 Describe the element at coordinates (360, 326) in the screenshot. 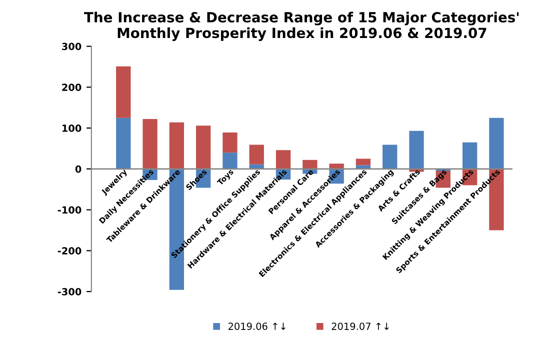

I see `legend-label: 2019.07 ↑↓` at that location.